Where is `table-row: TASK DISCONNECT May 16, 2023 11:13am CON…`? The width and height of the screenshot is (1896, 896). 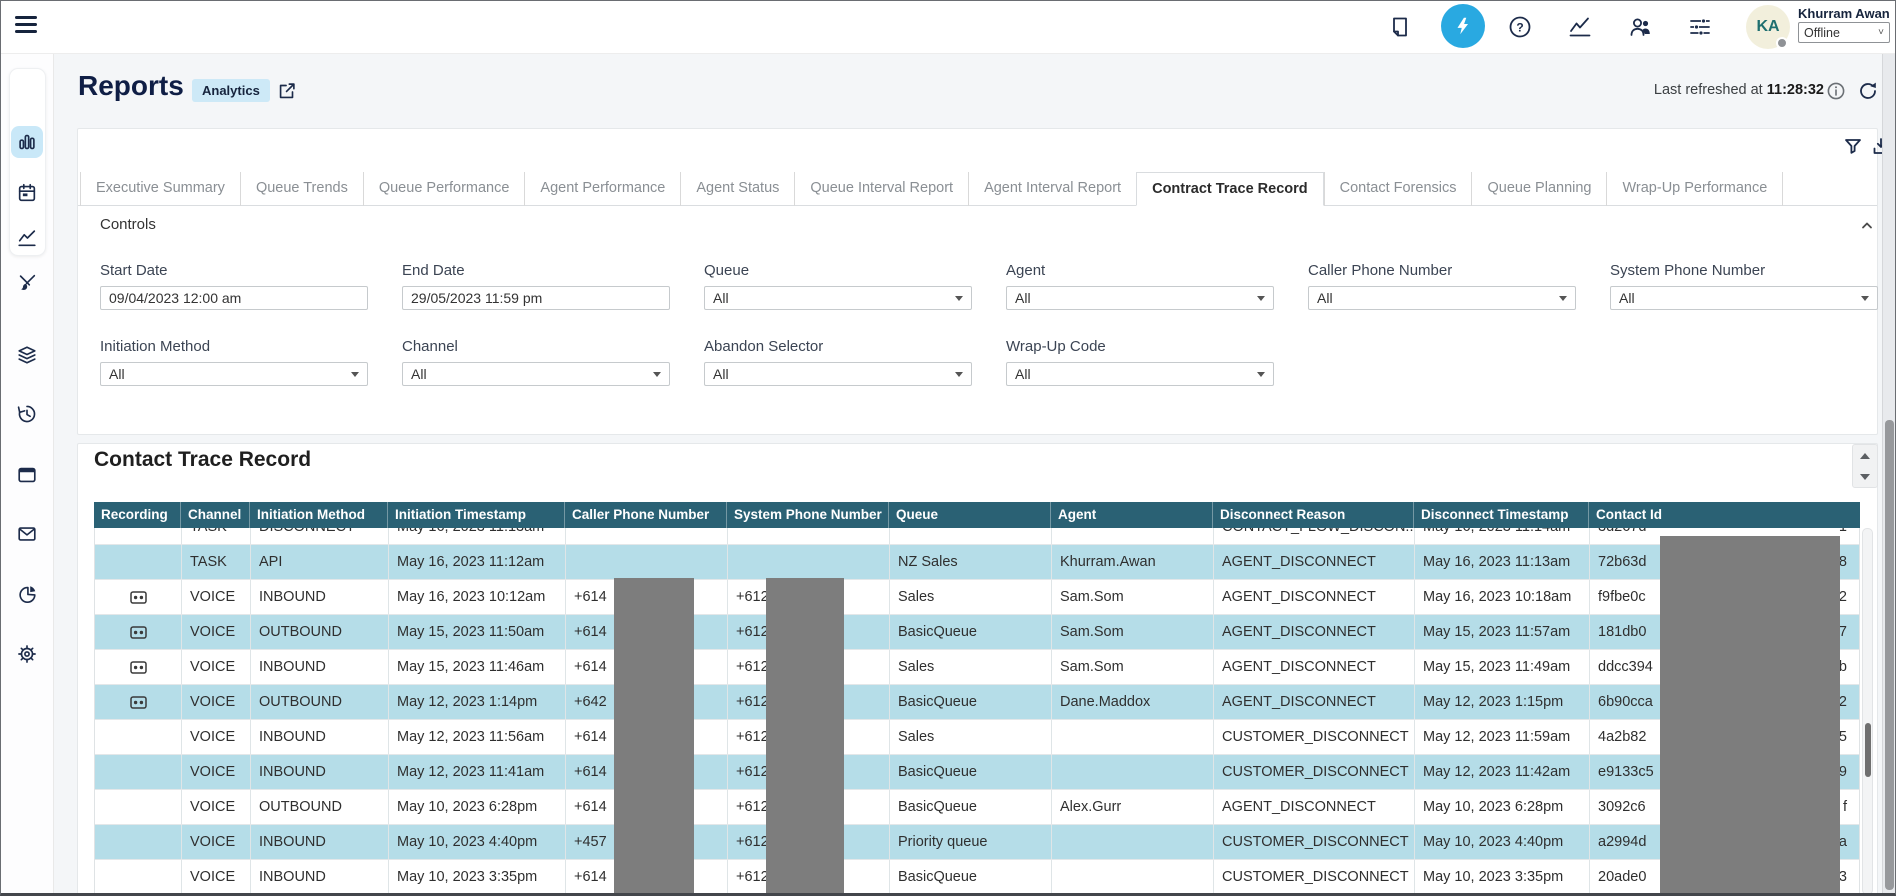 table-row: TASK DISCONNECT May 16, 2023 11:13am CON… is located at coordinates (977, 536).